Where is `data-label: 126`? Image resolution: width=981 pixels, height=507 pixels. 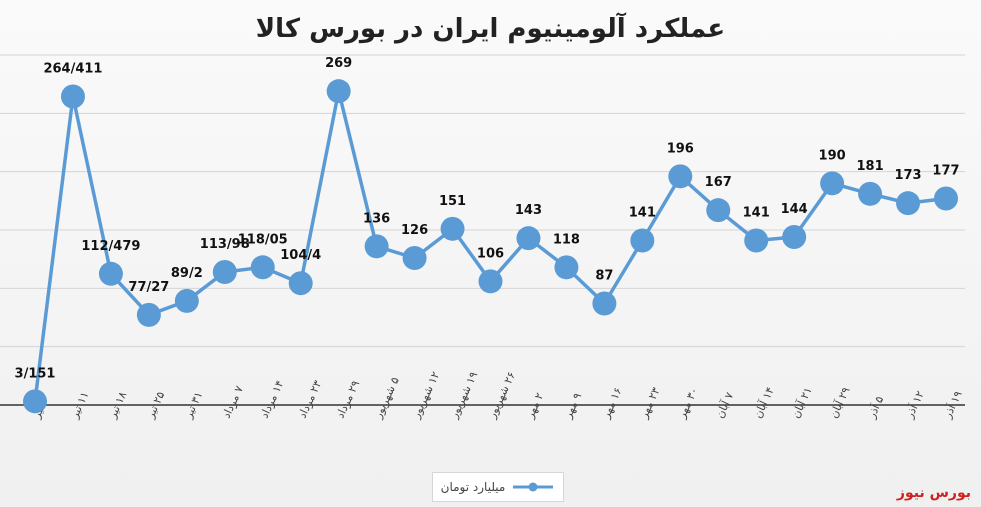 data-label: 126 is located at coordinates (414, 230).